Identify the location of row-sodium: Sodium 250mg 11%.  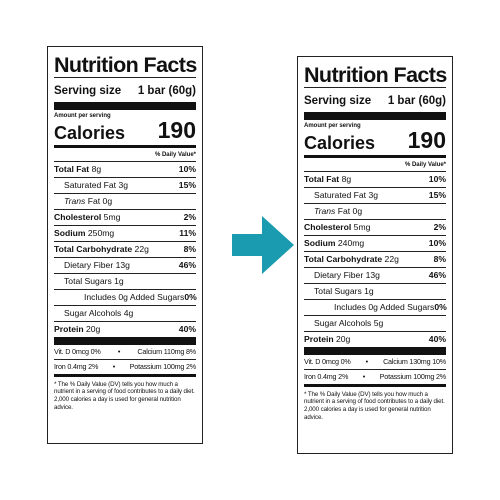
(125, 232).